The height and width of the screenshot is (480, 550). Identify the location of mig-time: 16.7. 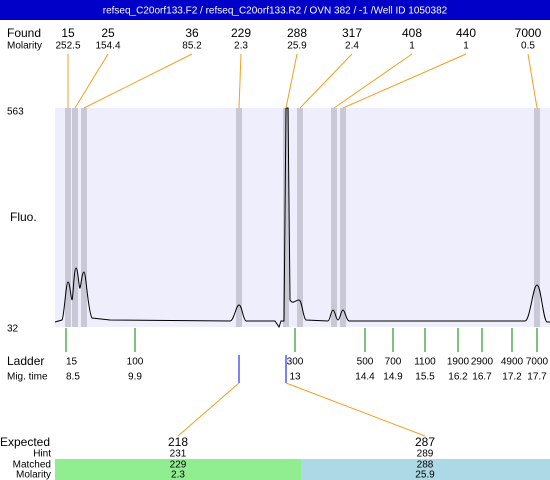
(482, 377).